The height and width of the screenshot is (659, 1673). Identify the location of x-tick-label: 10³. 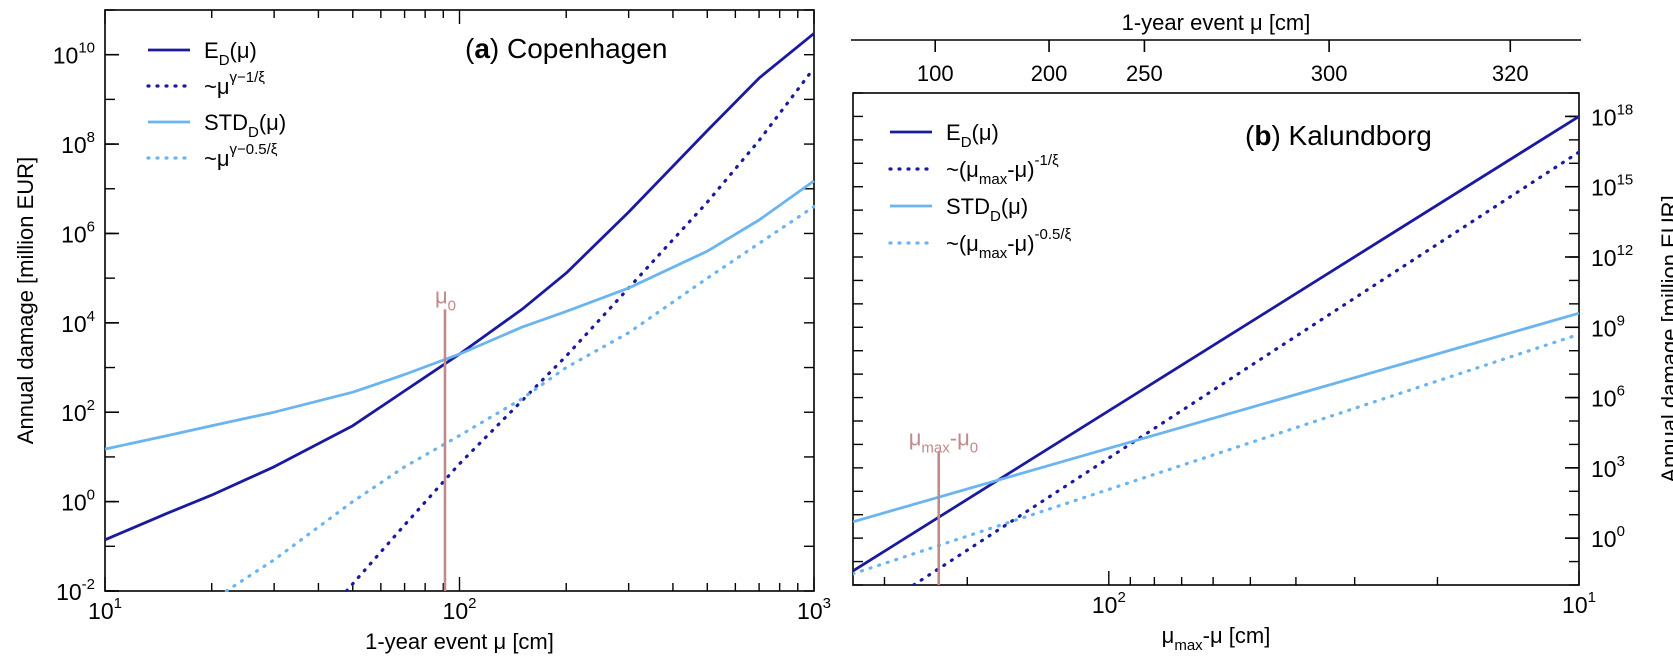
(814, 609).